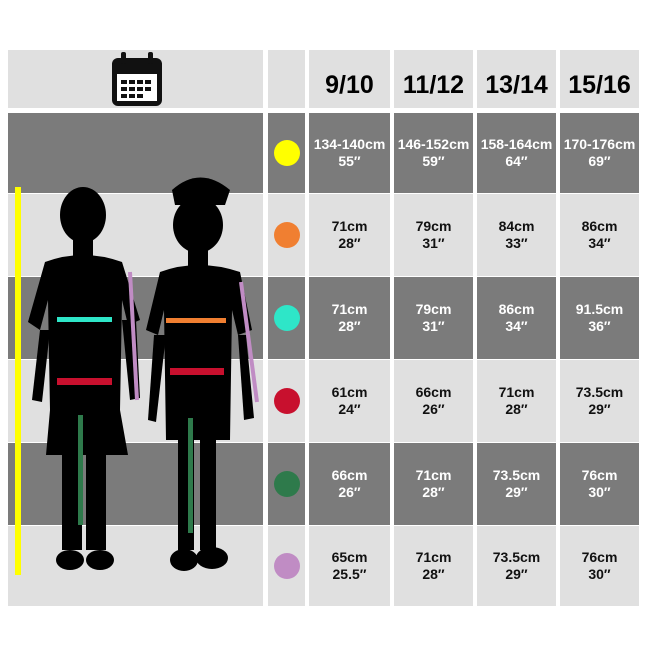 This screenshot has height=650, width=650. Describe the element at coordinates (599, 309) in the screenshot. I see `value-cm: 91.5cm` at that location.